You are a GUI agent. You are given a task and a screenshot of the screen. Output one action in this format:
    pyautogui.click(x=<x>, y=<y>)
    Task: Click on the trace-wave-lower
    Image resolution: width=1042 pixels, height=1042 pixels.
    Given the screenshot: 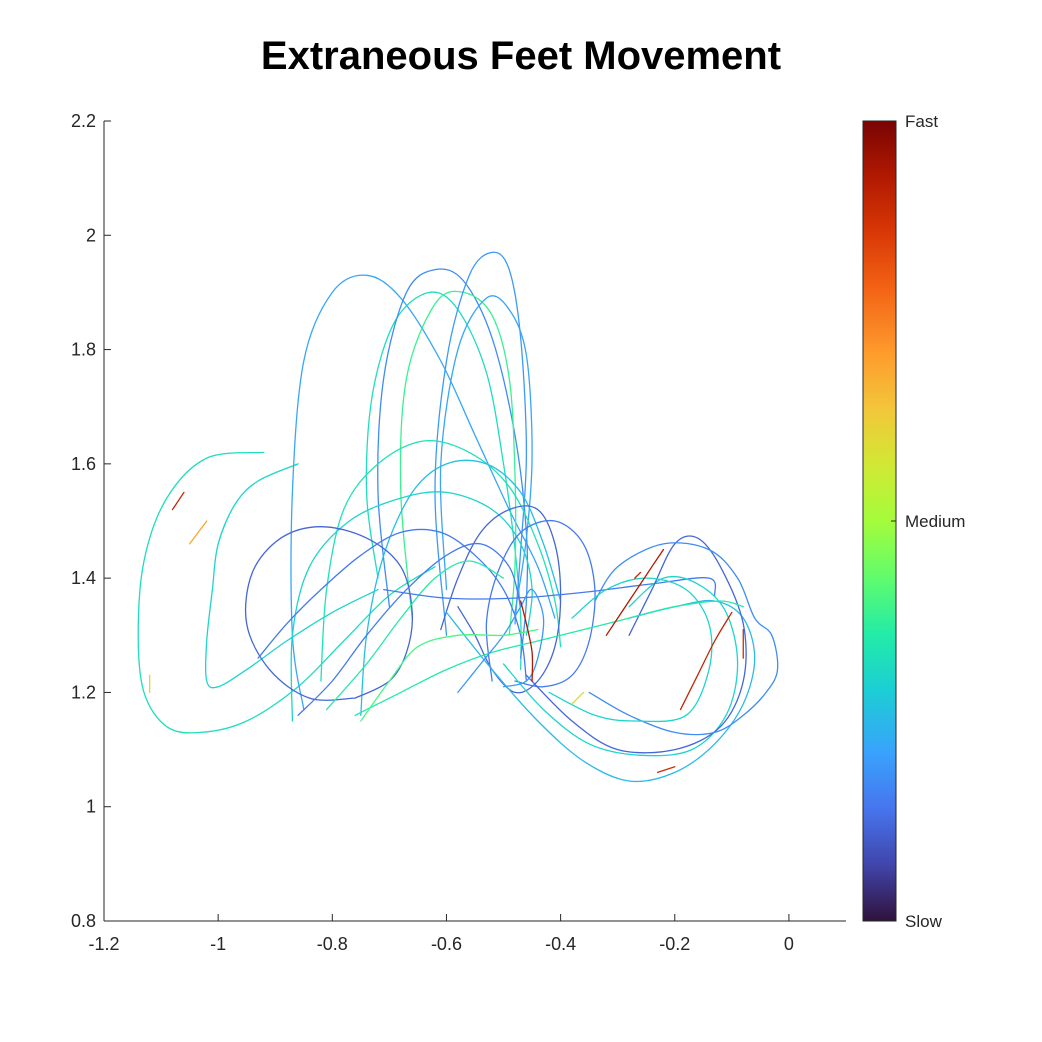 What is the action you would take?
    pyautogui.click(x=549, y=658)
    